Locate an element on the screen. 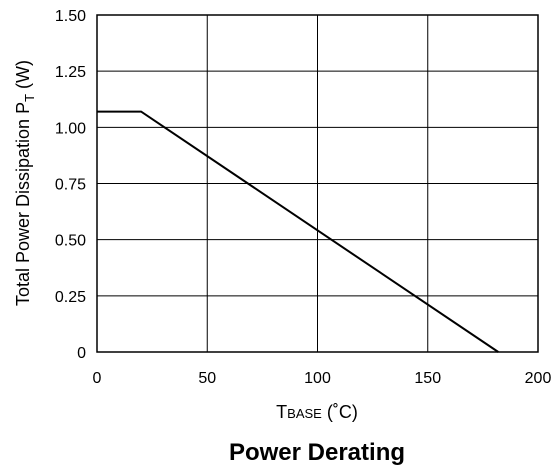 The width and height of the screenshot is (551, 472). x-axis-label-sub: BASE is located at coordinates (304, 413).